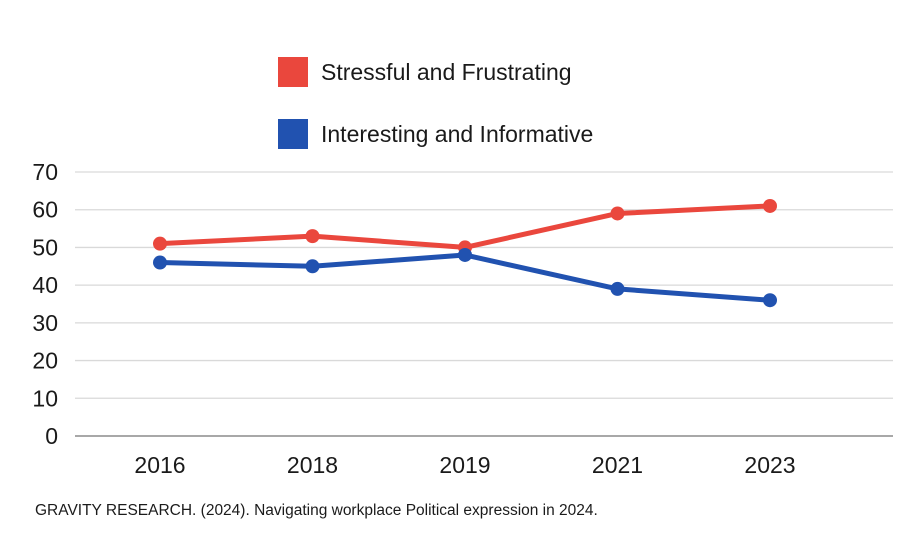 The height and width of the screenshot is (544, 904). Describe the element at coordinates (446, 72) in the screenshot. I see `legend-label-stressful: Stressful and Frustrating` at that location.